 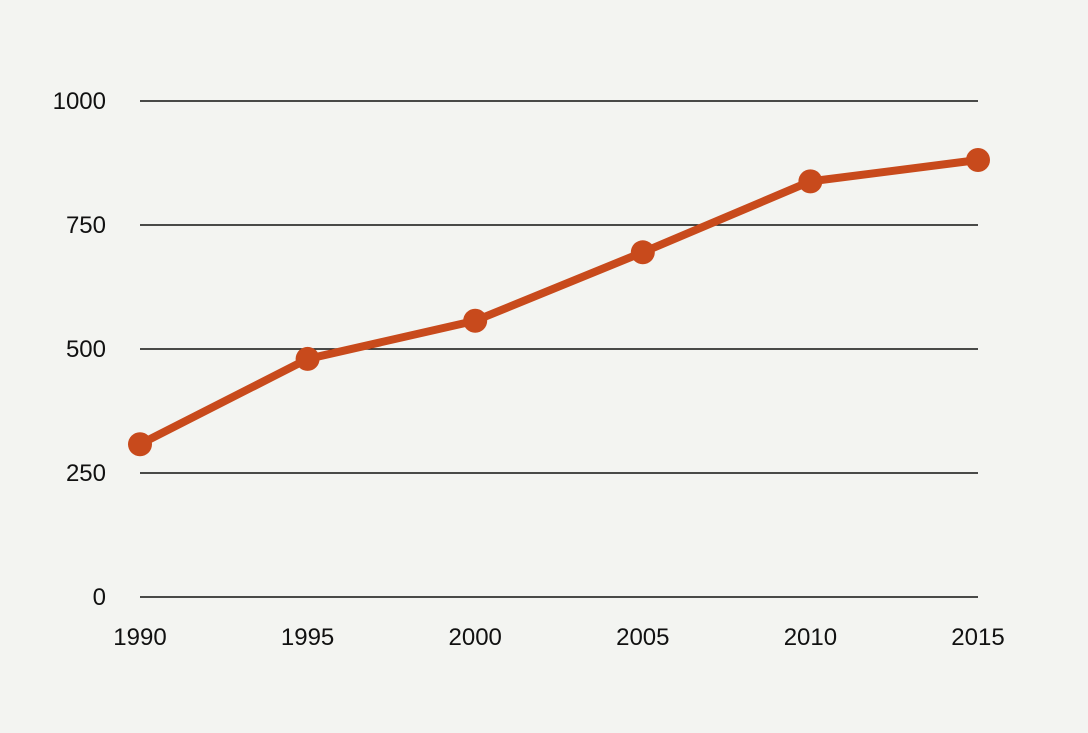 I want to click on x-axis-tick-labels: 1990 1995 2000 2005 2010 2015, so click(x=558, y=637).